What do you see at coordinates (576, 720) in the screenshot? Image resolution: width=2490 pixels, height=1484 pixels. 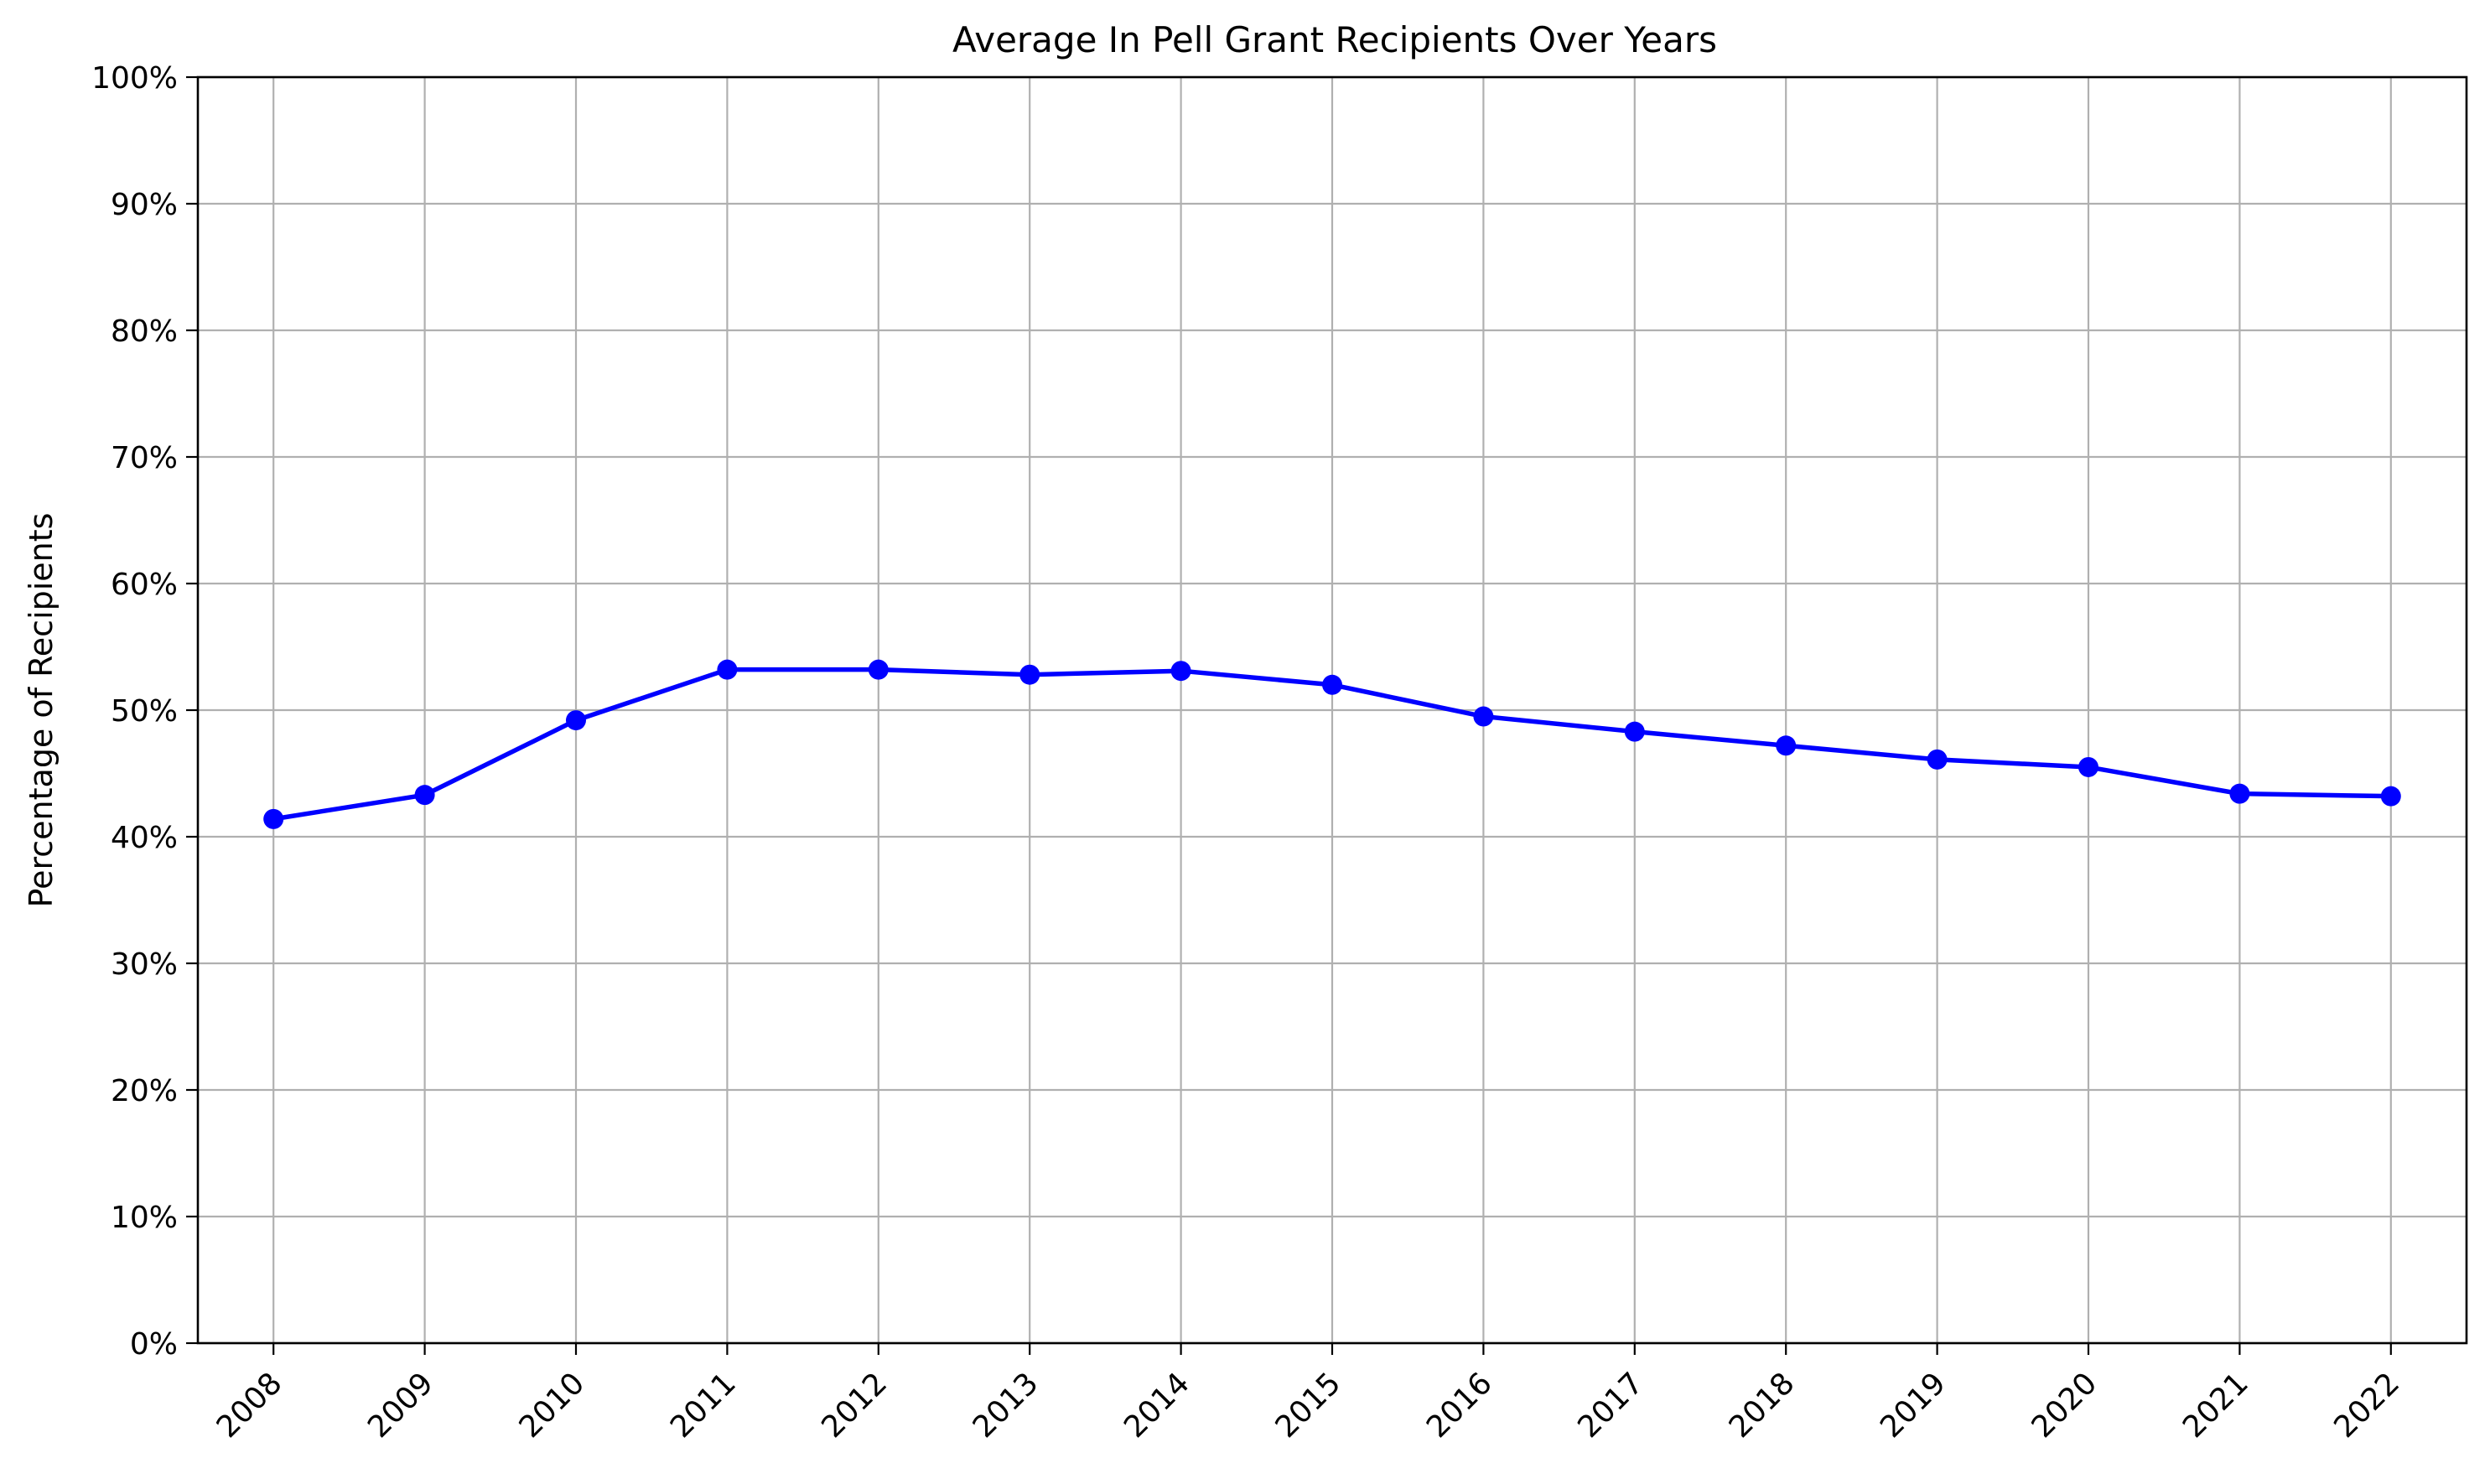 I see `data-point-2010` at bounding box center [576, 720].